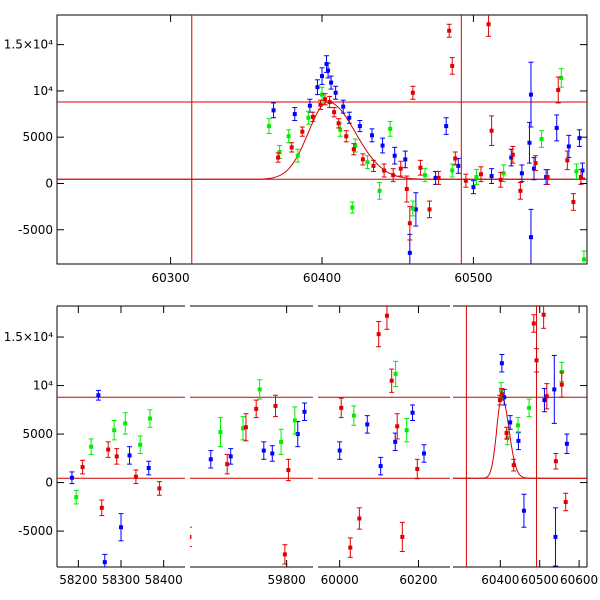 This screenshot has width=600, height=600. Describe the element at coordinates (121, 580) in the screenshot. I see `x-tick-label: 58300` at that location.